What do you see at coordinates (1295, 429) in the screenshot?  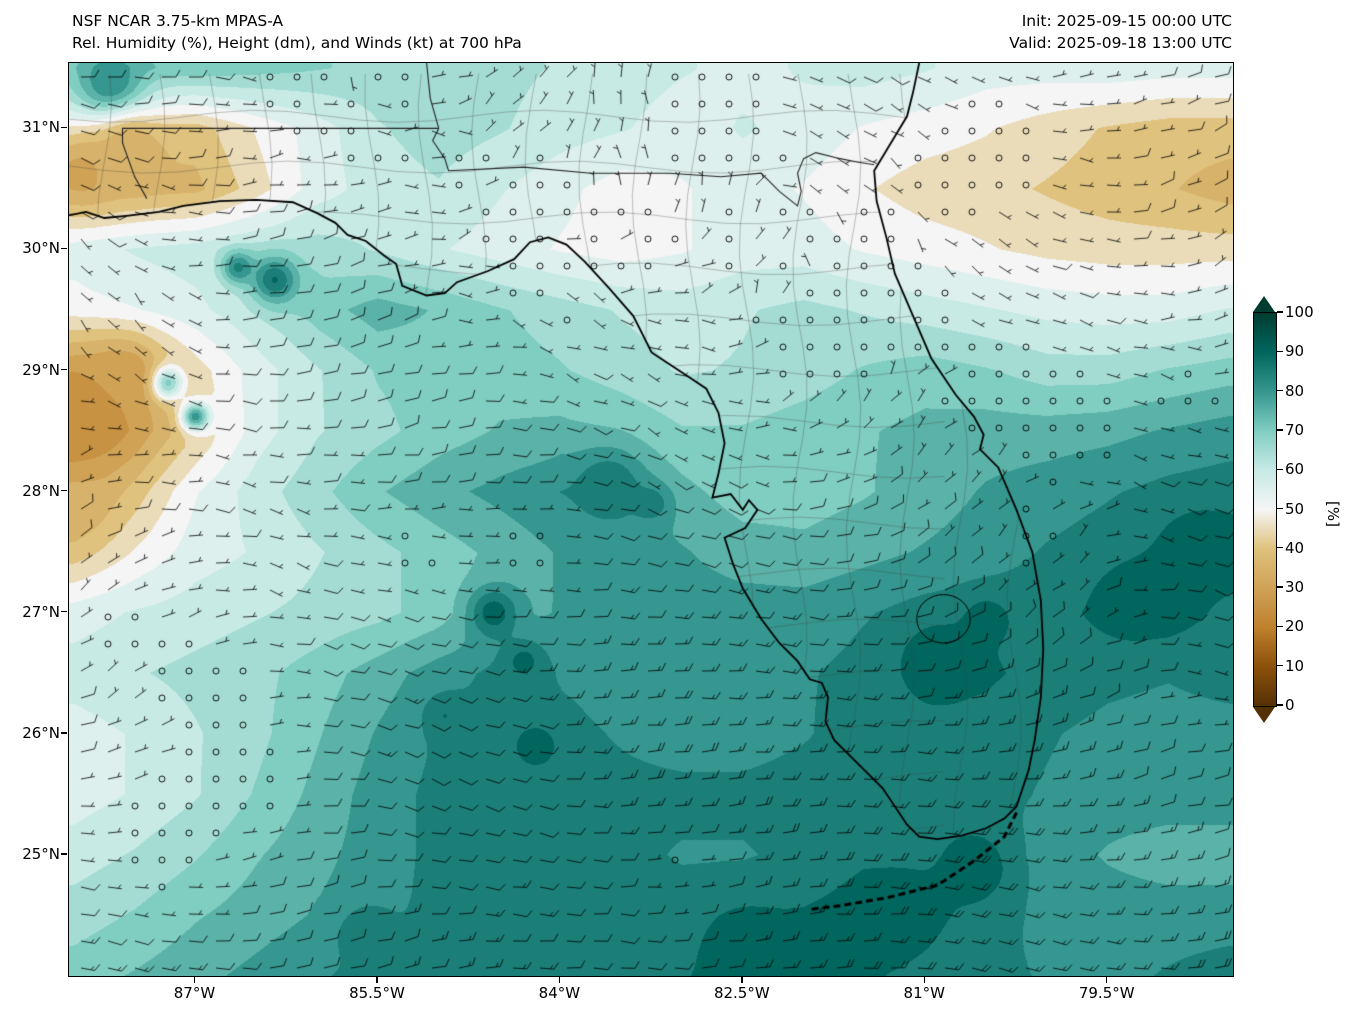 I see `colorbar-tick-label: 70` at bounding box center [1295, 429].